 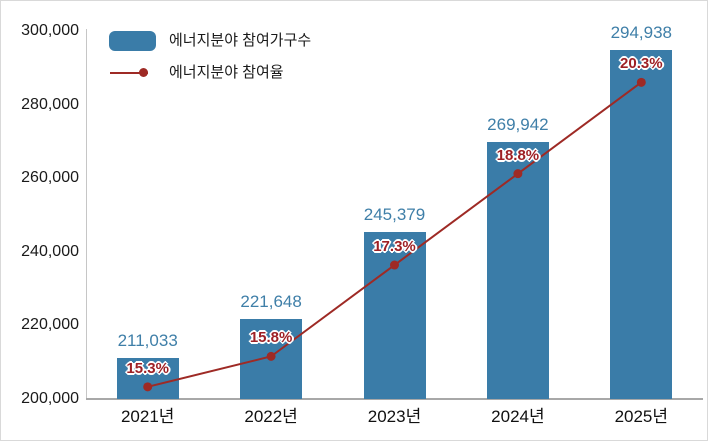 I want to click on percent-label: 15.8%, so click(x=271, y=338).